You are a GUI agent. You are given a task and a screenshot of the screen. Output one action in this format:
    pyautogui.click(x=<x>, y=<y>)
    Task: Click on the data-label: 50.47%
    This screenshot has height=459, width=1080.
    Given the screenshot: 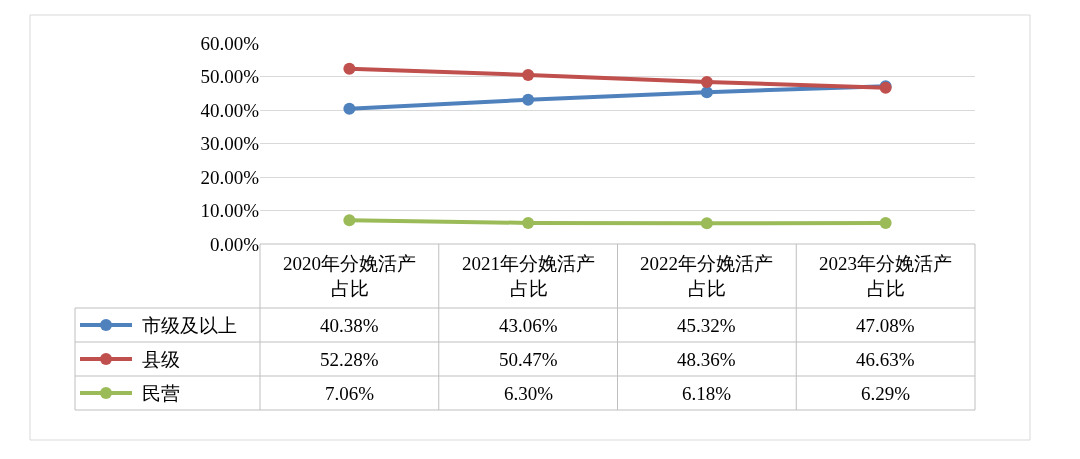 What is the action you would take?
    pyautogui.click(x=528, y=359)
    